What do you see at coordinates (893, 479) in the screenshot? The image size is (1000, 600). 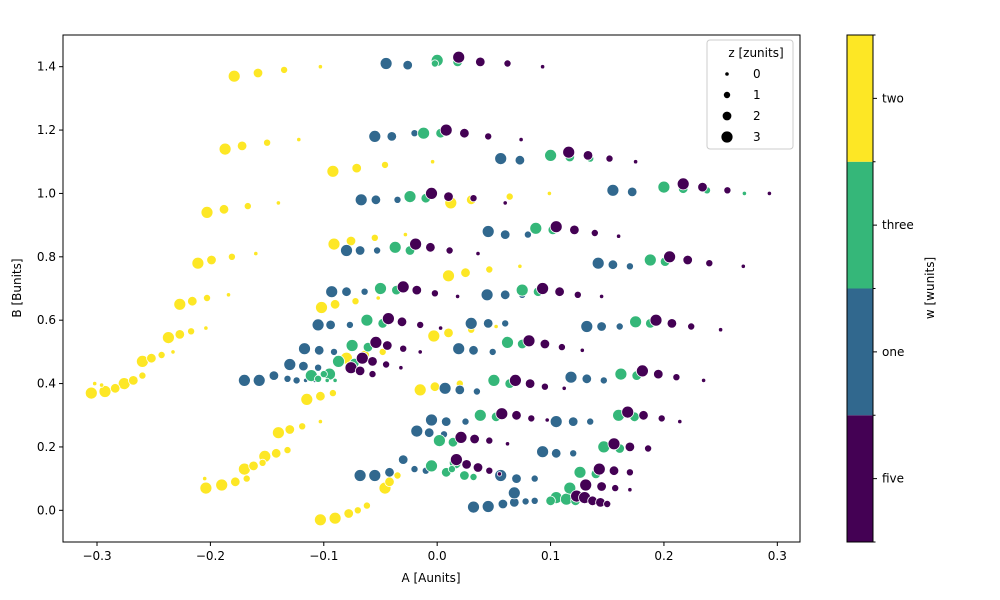 I see `colorbar-tick-label: five` at bounding box center [893, 479].